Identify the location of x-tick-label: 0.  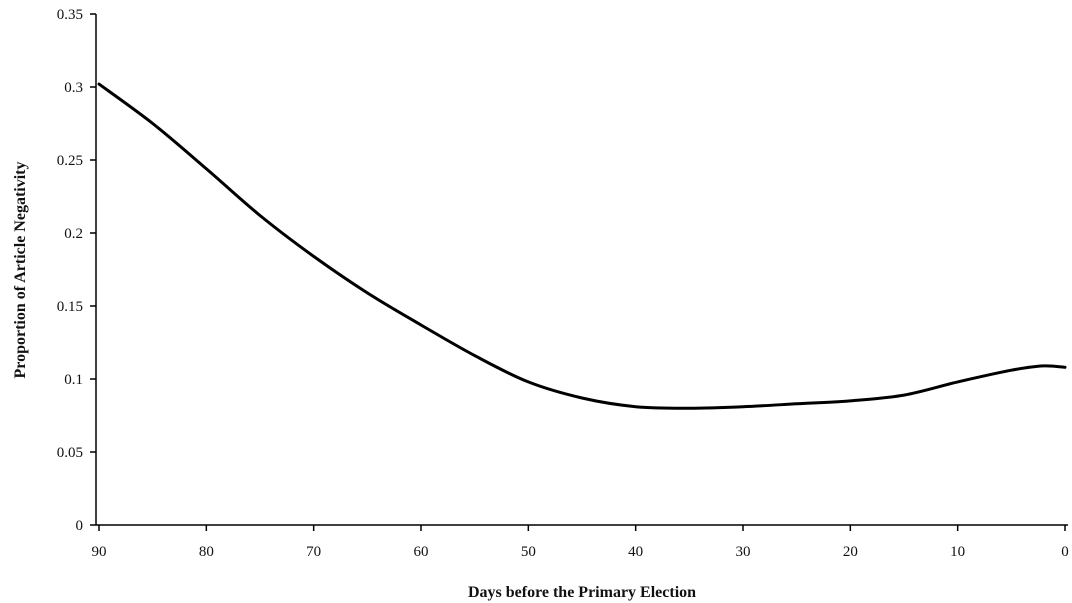
(1065, 552).